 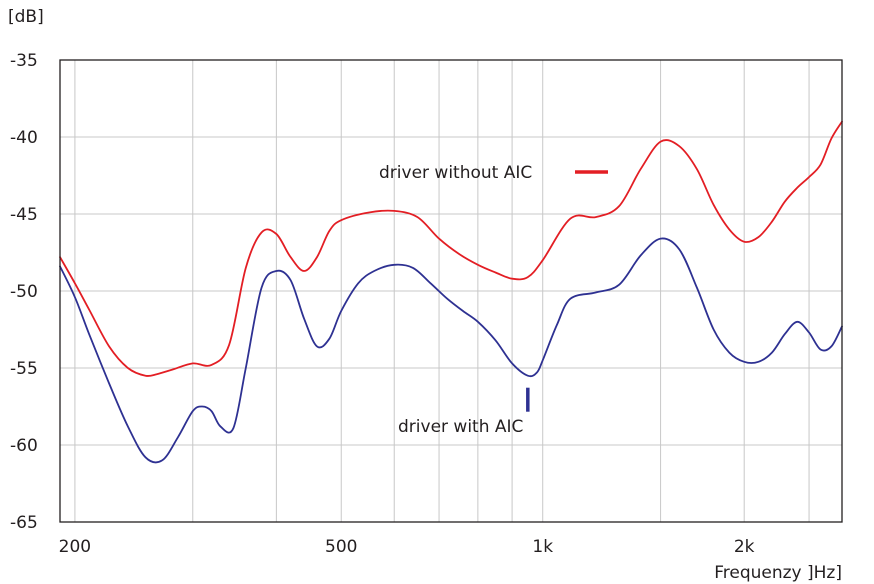 I want to click on y-axis-unit-label: [dB], so click(x=26, y=17).